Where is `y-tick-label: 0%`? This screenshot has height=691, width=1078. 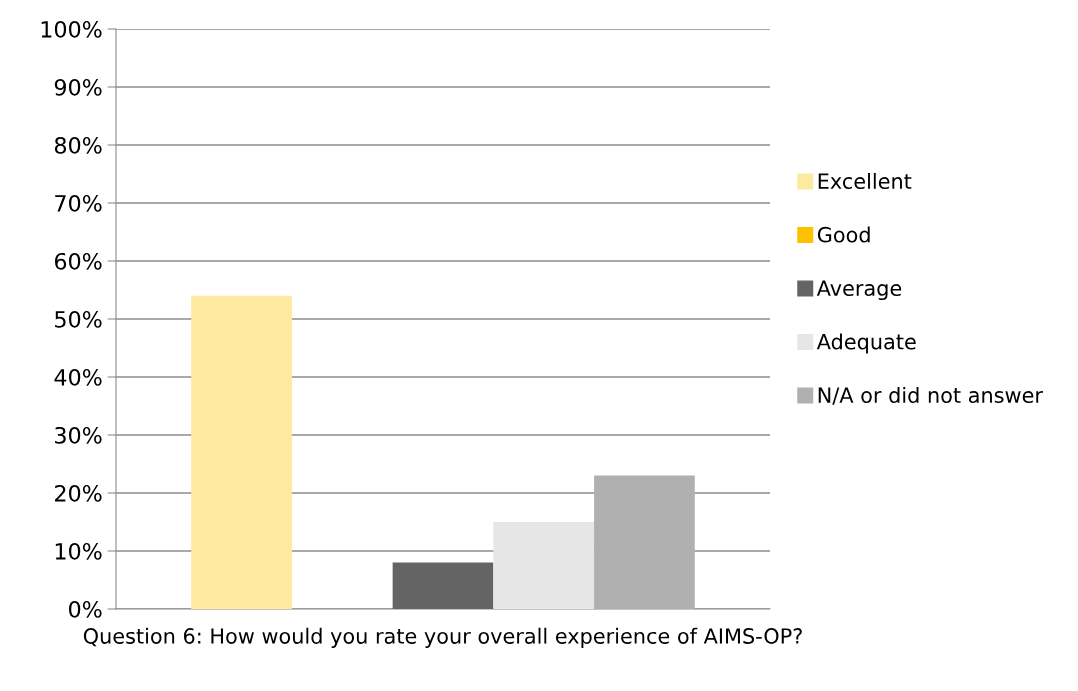
y-tick-label: 0% is located at coordinates (85, 609).